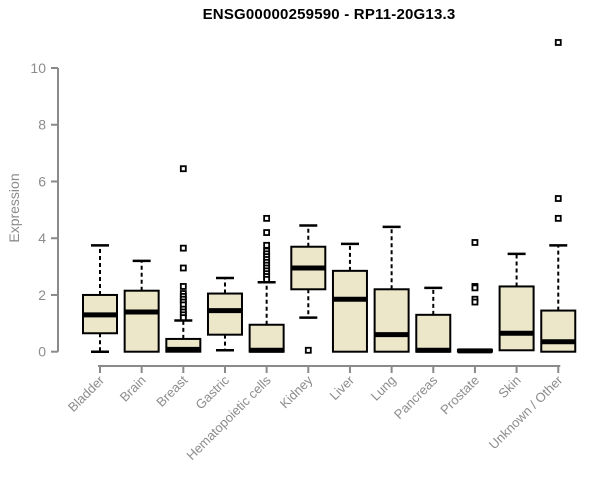 Image resolution: width=600 pixels, height=500 pixels. What do you see at coordinates (383, 388) in the screenshot?
I see `x-tick-label-lung: Lung` at bounding box center [383, 388].